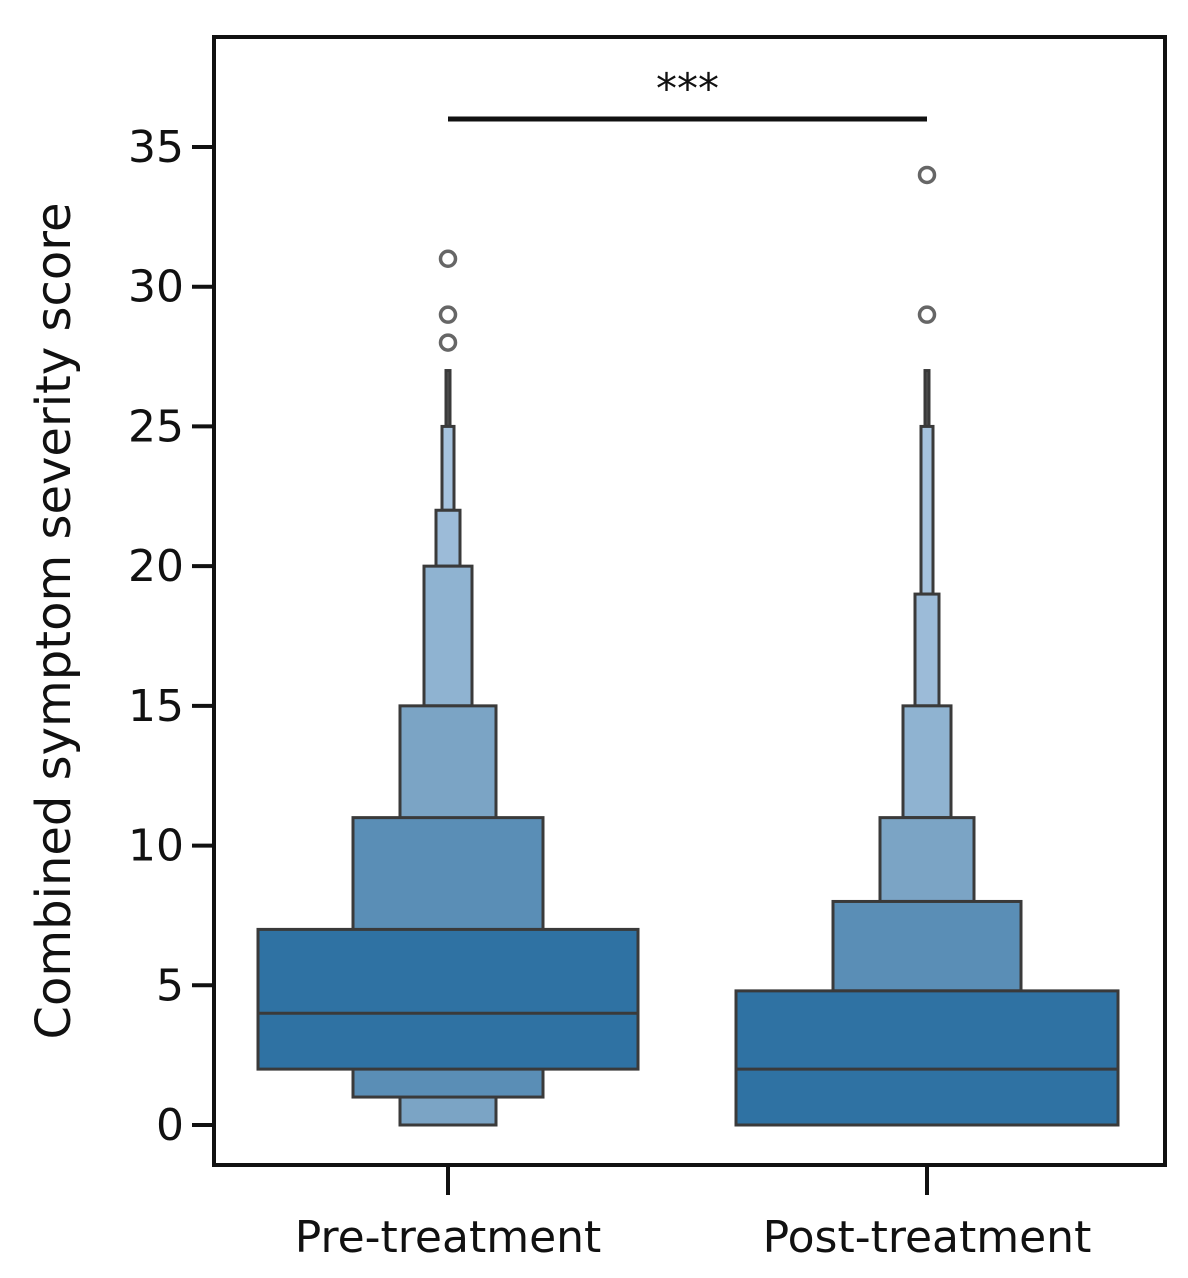 The width and height of the screenshot is (1188, 1278). What do you see at coordinates (687, 88) in the screenshot?
I see `significance-label: ***` at bounding box center [687, 88].